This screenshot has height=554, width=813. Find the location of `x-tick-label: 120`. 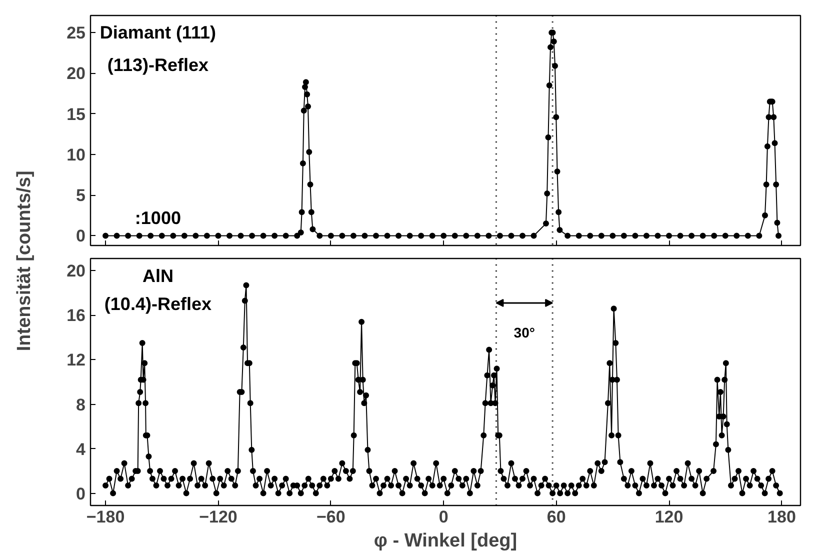

x-tick-label: 120 is located at coordinates (669, 517).